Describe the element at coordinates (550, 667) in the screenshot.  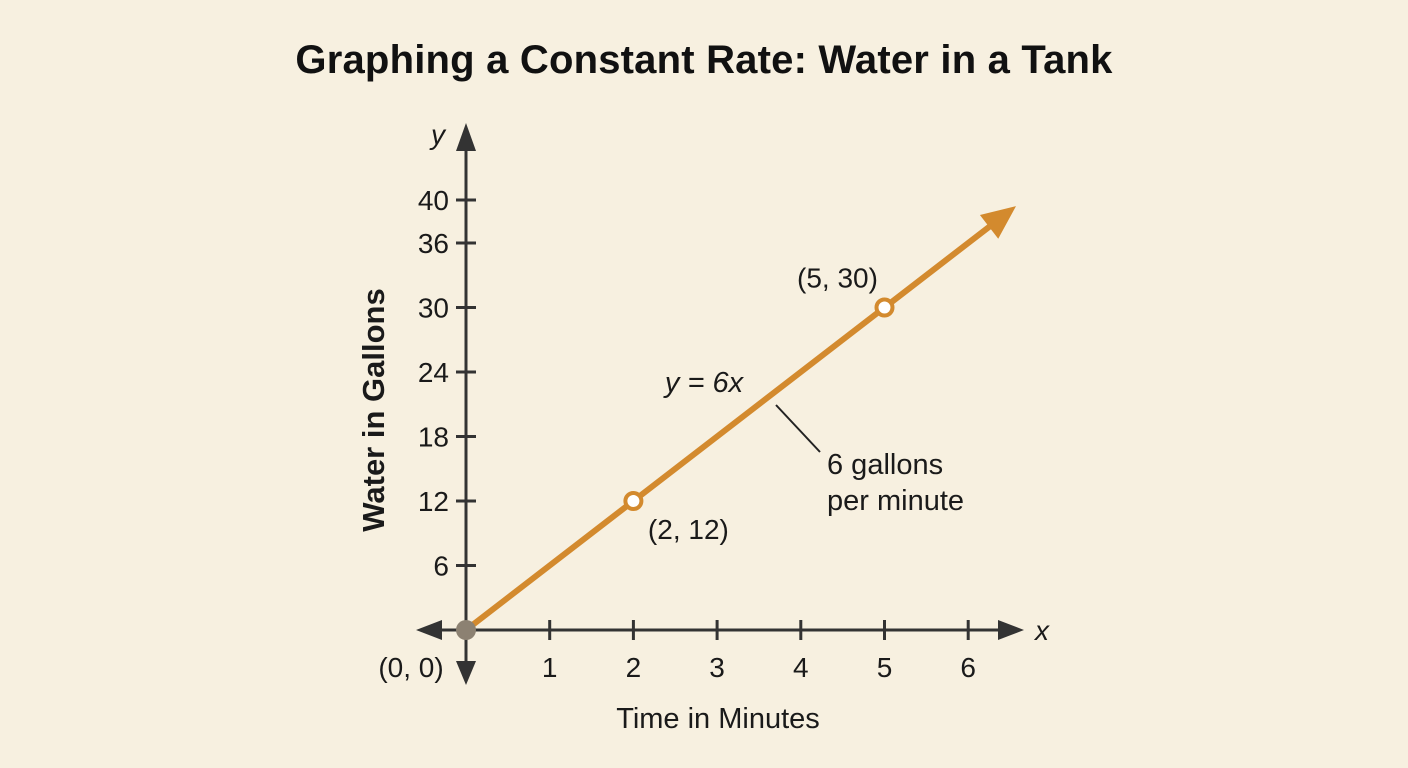
I see `x-tick-label: 1` at that location.